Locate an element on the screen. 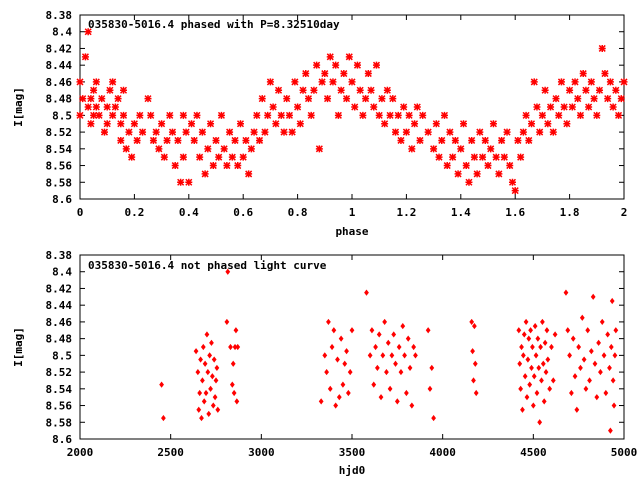 The width and height of the screenshot is (640, 480). y-tick-label: 8.46 is located at coordinates (59, 82).